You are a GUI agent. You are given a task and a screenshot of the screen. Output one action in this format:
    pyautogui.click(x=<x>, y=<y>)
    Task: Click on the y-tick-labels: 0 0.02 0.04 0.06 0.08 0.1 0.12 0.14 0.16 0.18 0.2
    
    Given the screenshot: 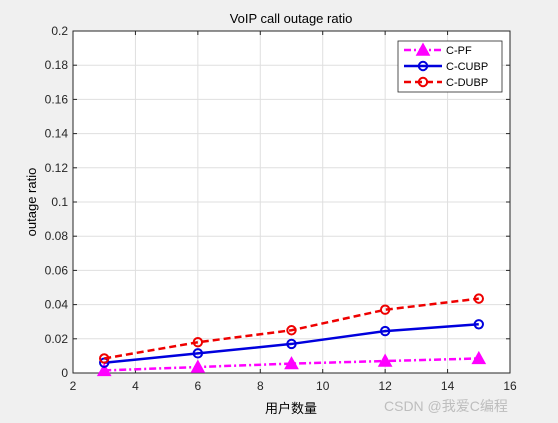 What is the action you would take?
    pyautogui.click(x=57, y=202)
    